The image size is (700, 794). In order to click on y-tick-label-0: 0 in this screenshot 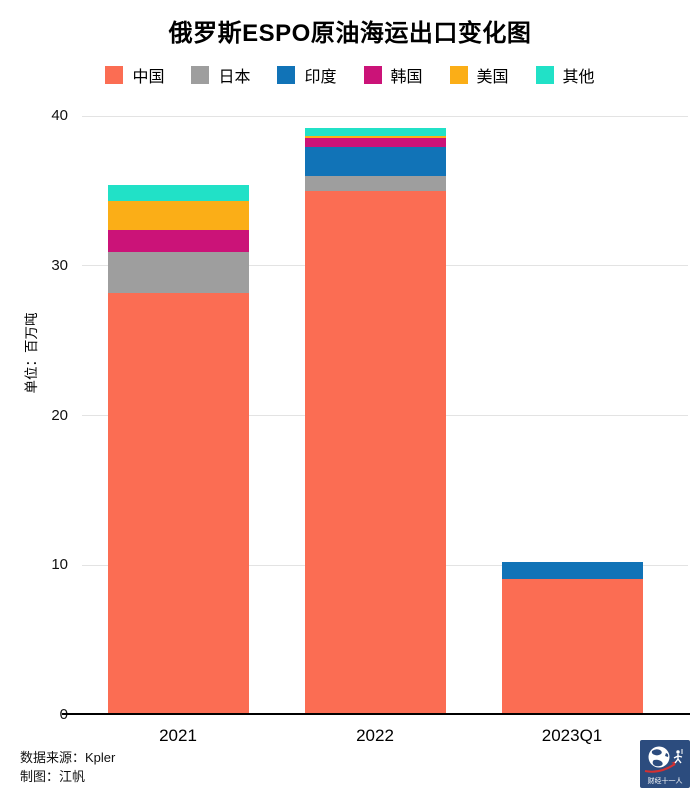, I will do `click(42, 714)`.